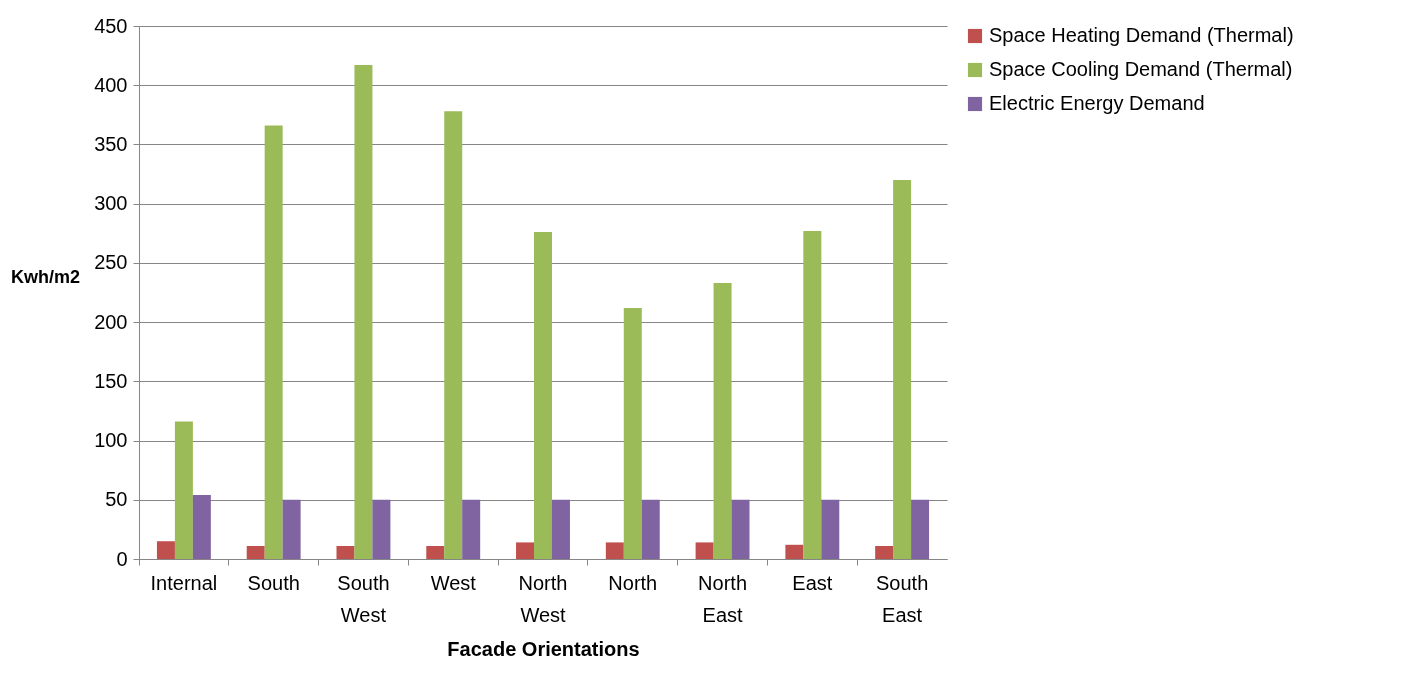  Describe the element at coordinates (111, 203) in the screenshot. I see `y-tick-label: 300` at that location.